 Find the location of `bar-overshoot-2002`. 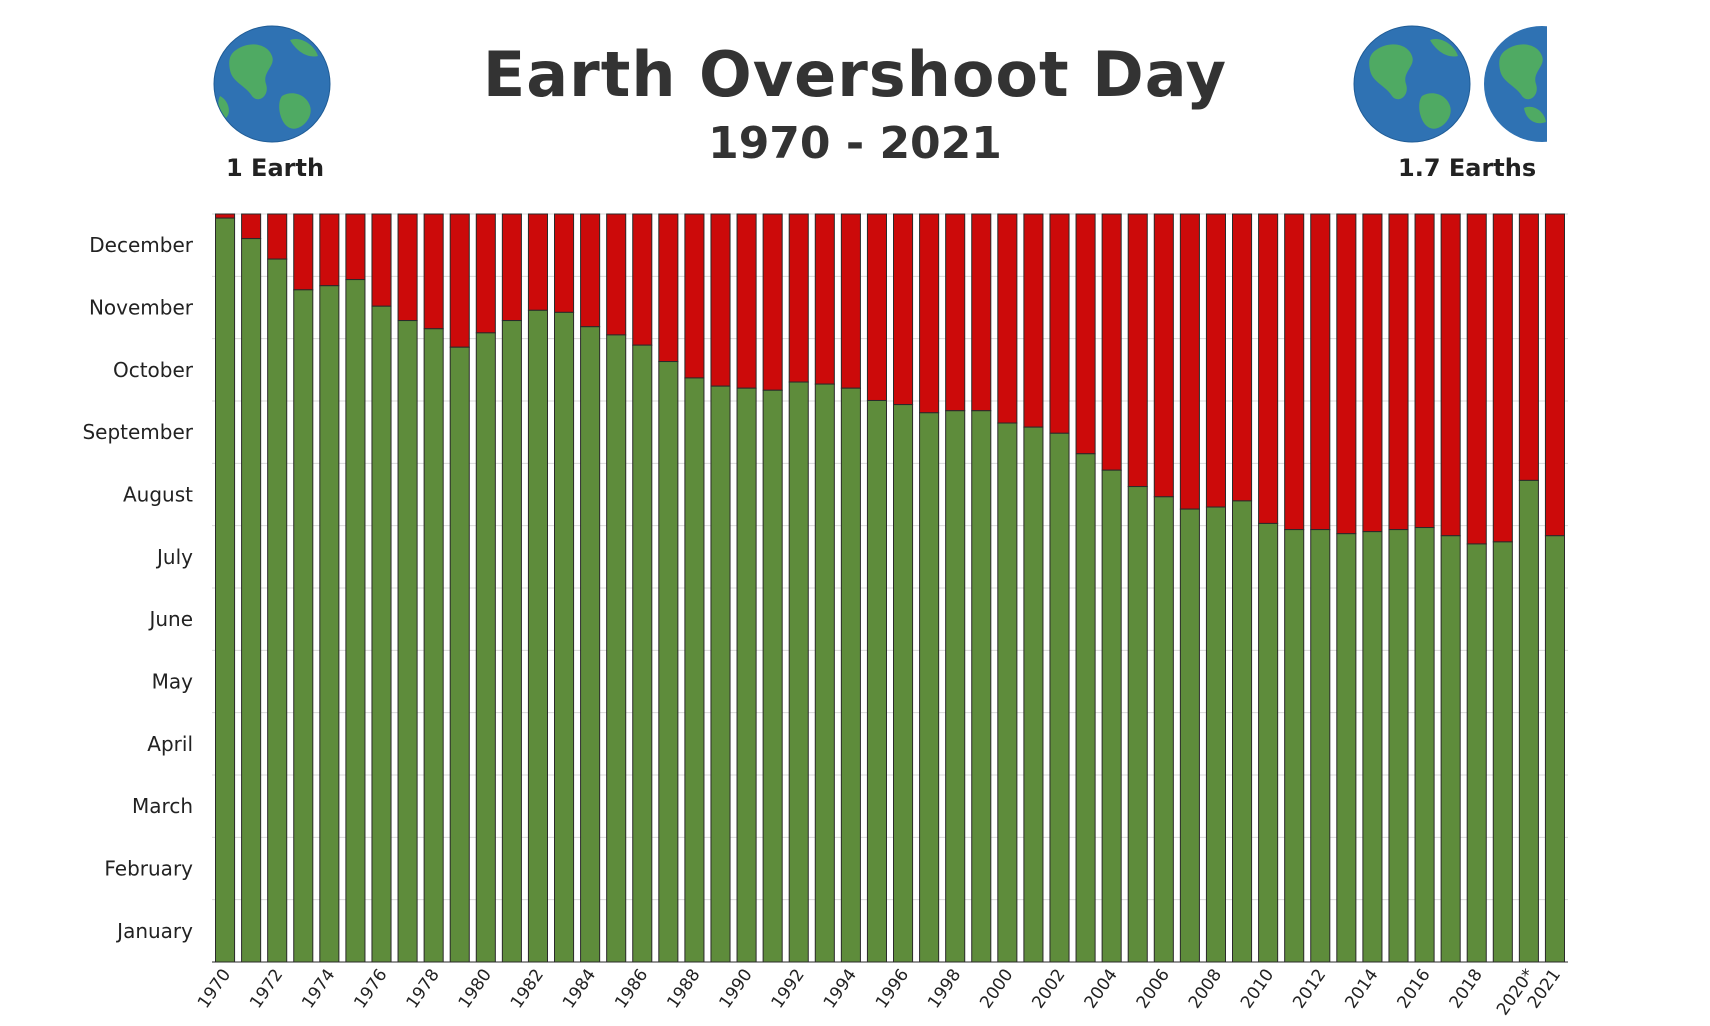

bar-overshoot-2002 is located at coordinates (1059, 323).